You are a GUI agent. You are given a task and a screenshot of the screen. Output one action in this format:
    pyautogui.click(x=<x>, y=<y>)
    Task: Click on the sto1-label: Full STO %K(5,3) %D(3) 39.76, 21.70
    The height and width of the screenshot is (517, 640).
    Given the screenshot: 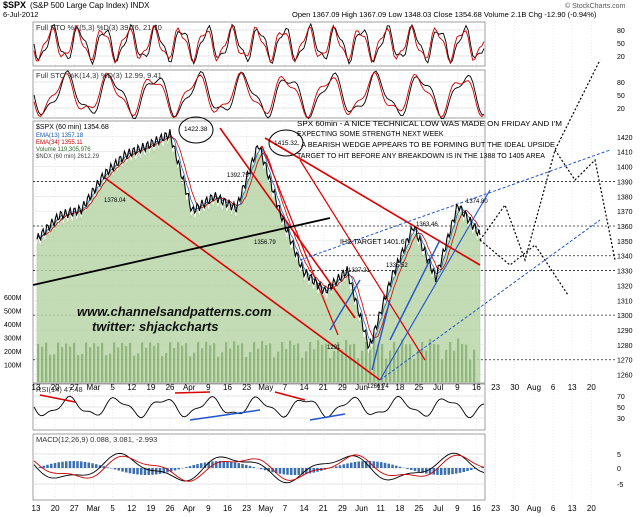 What is the action you would take?
    pyautogui.click(x=99, y=27)
    